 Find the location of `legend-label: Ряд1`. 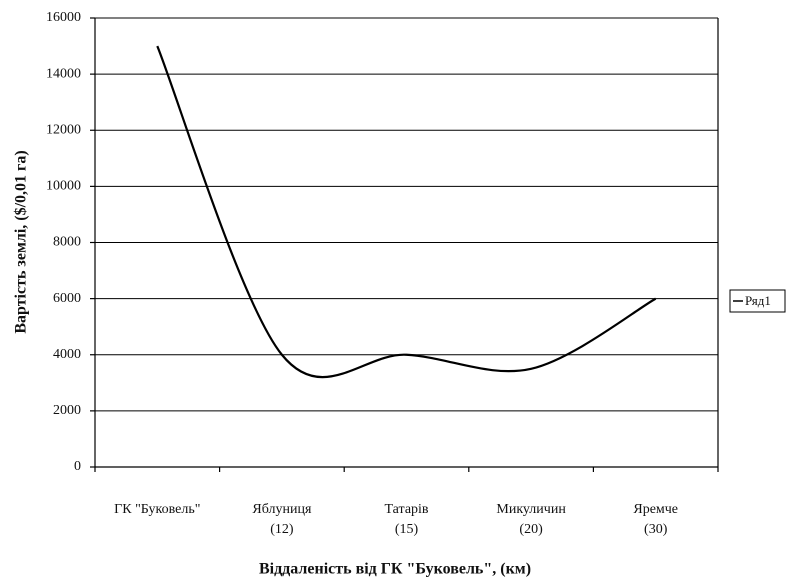

legend-label: Ряд1 is located at coordinates (758, 300).